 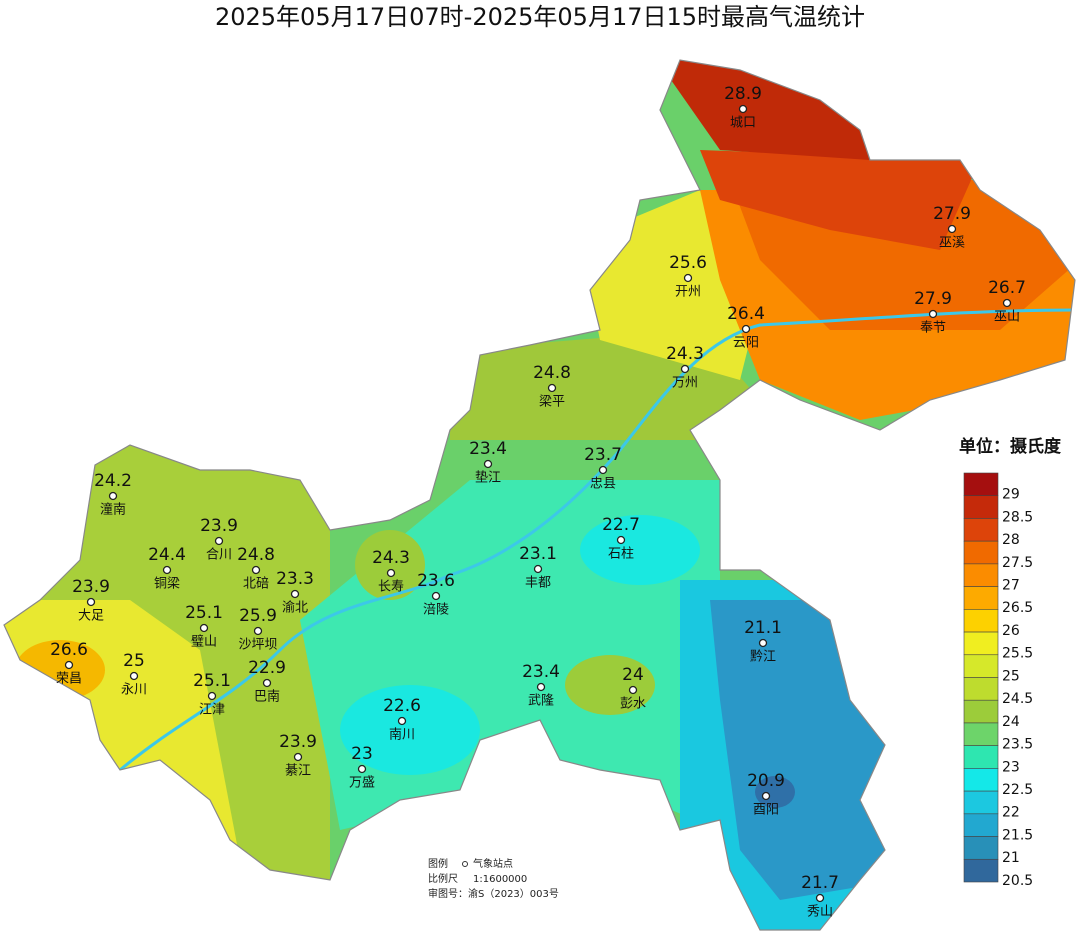 I want to click on legend-label: 24.5, so click(x=1017, y=699).